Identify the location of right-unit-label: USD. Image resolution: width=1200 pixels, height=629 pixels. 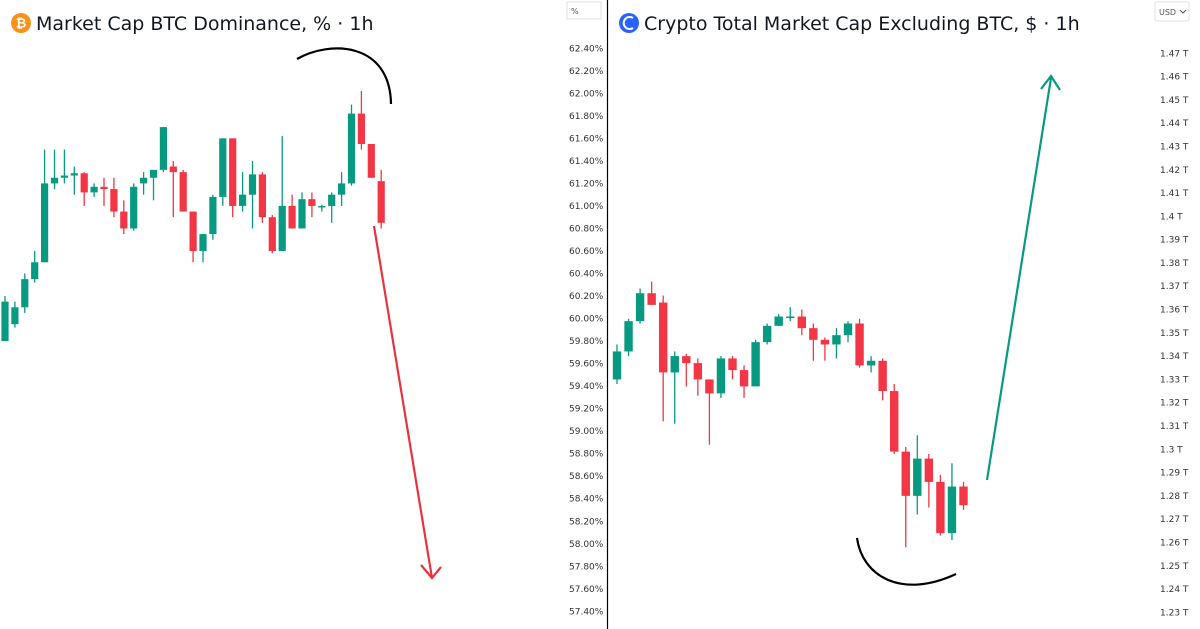
(1167, 12).